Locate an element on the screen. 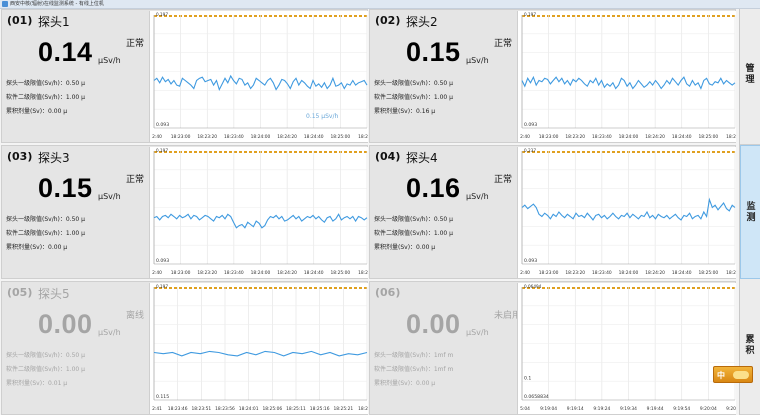 The image size is (760, 415). cumulative-dose: 累积剂量(Sv)：0.01 μ is located at coordinates (37, 383).